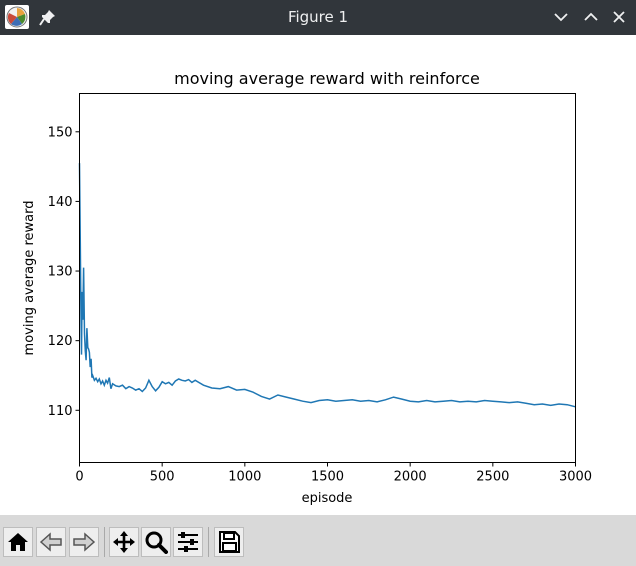 Image resolution: width=636 pixels, height=566 pixels. I want to click on pan-icon, so click(124, 542).